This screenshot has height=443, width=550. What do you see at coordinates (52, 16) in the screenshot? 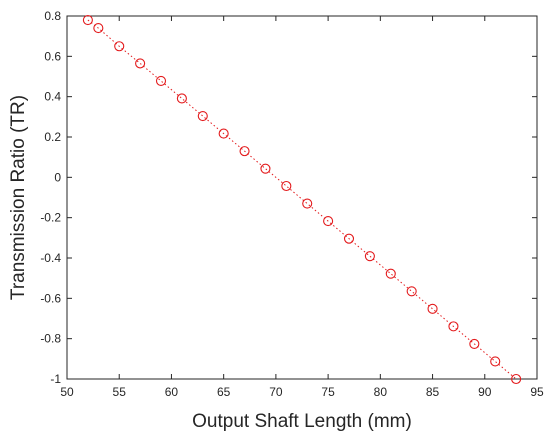
I see `y-tick-label: 0.8` at bounding box center [52, 16].